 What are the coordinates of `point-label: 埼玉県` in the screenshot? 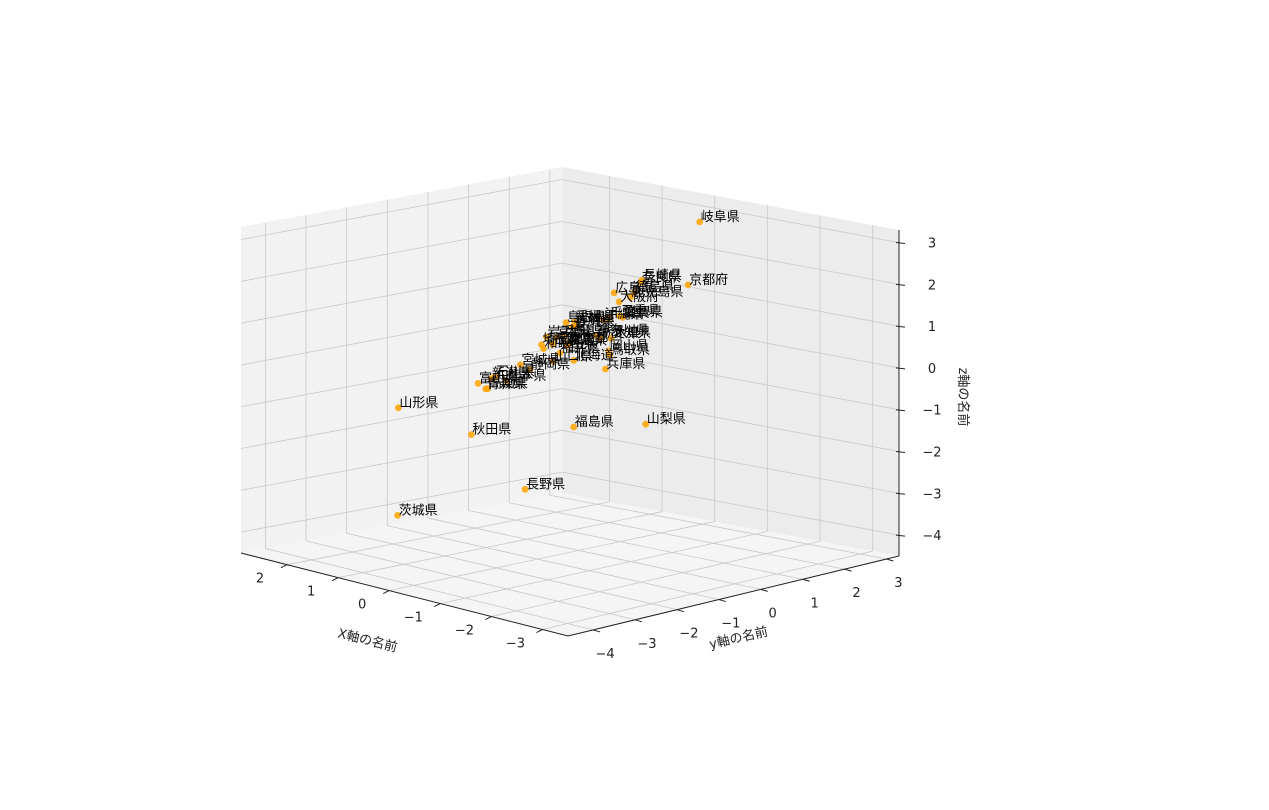 It's located at (562, 340).